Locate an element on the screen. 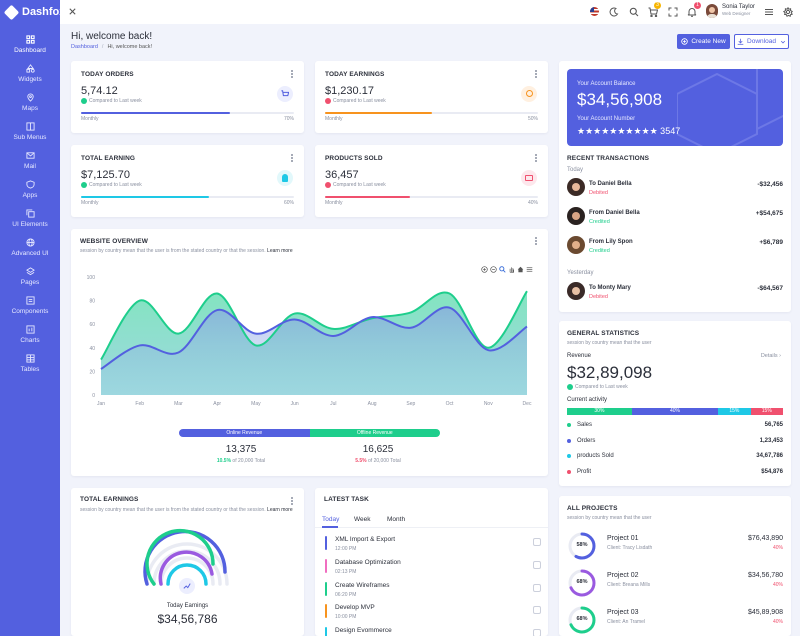  magnifier-icon is located at coordinates (502, 269).